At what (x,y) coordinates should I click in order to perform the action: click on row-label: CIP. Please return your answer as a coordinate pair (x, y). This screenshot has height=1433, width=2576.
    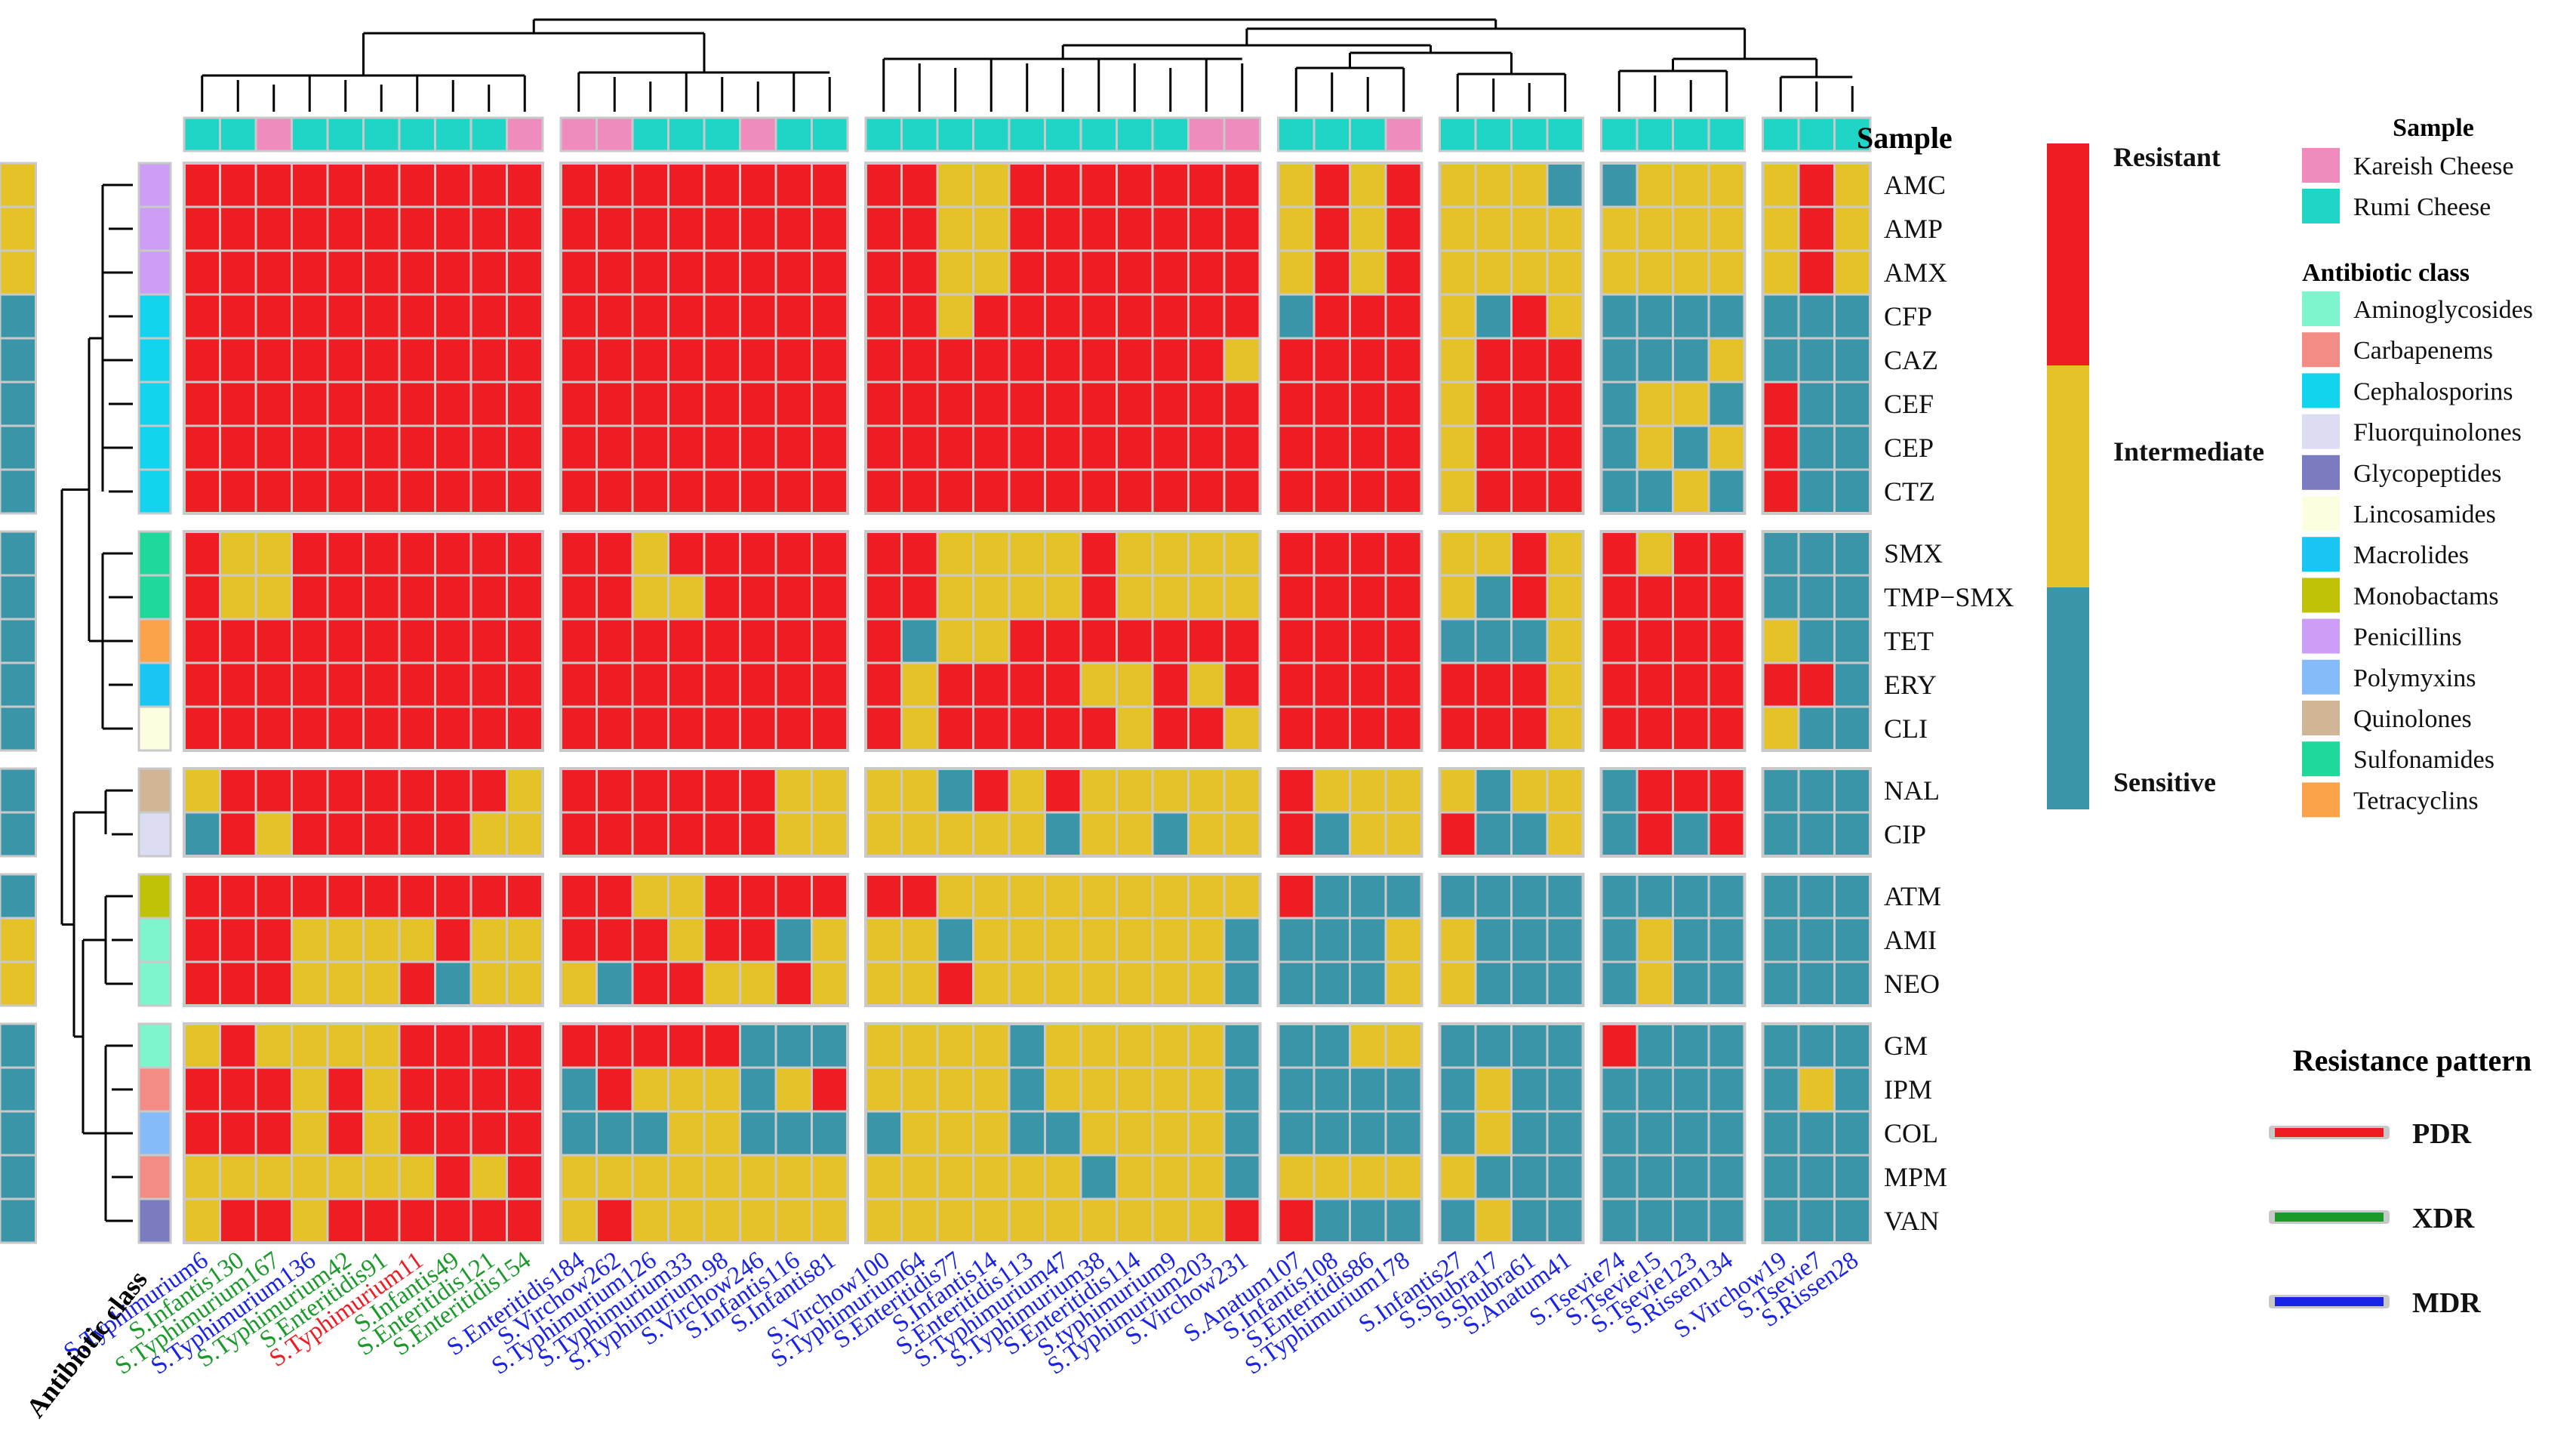
    Looking at the image, I should click on (1905, 834).